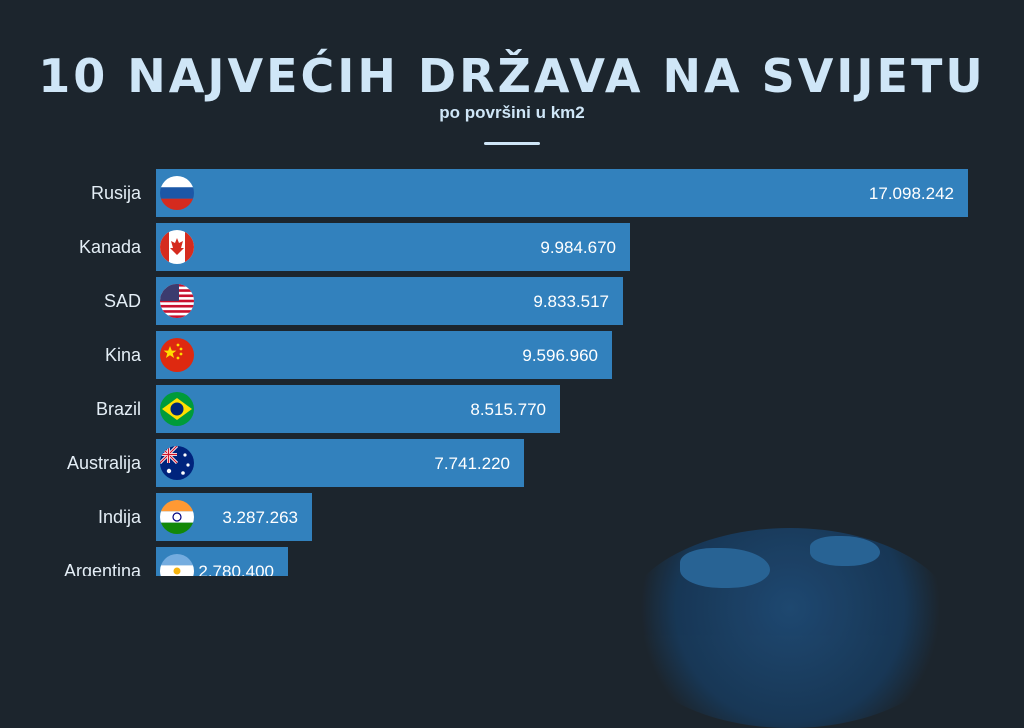  I want to click on usa-flag-icon, so click(177, 301).